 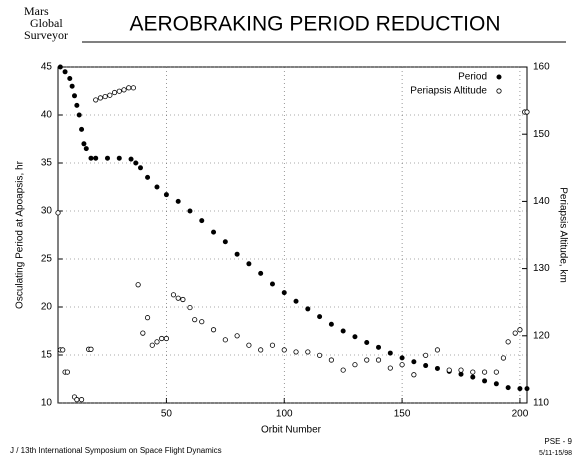 I want to click on x-tick-label: 200, so click(x=520, y=414).